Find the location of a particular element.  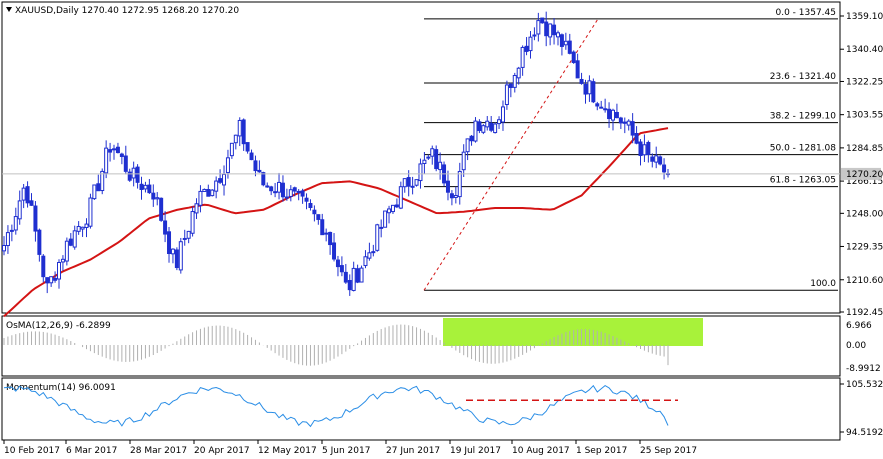

fib-level-label: 61.8 - 1263.05 is located at coordinates (803, 181).